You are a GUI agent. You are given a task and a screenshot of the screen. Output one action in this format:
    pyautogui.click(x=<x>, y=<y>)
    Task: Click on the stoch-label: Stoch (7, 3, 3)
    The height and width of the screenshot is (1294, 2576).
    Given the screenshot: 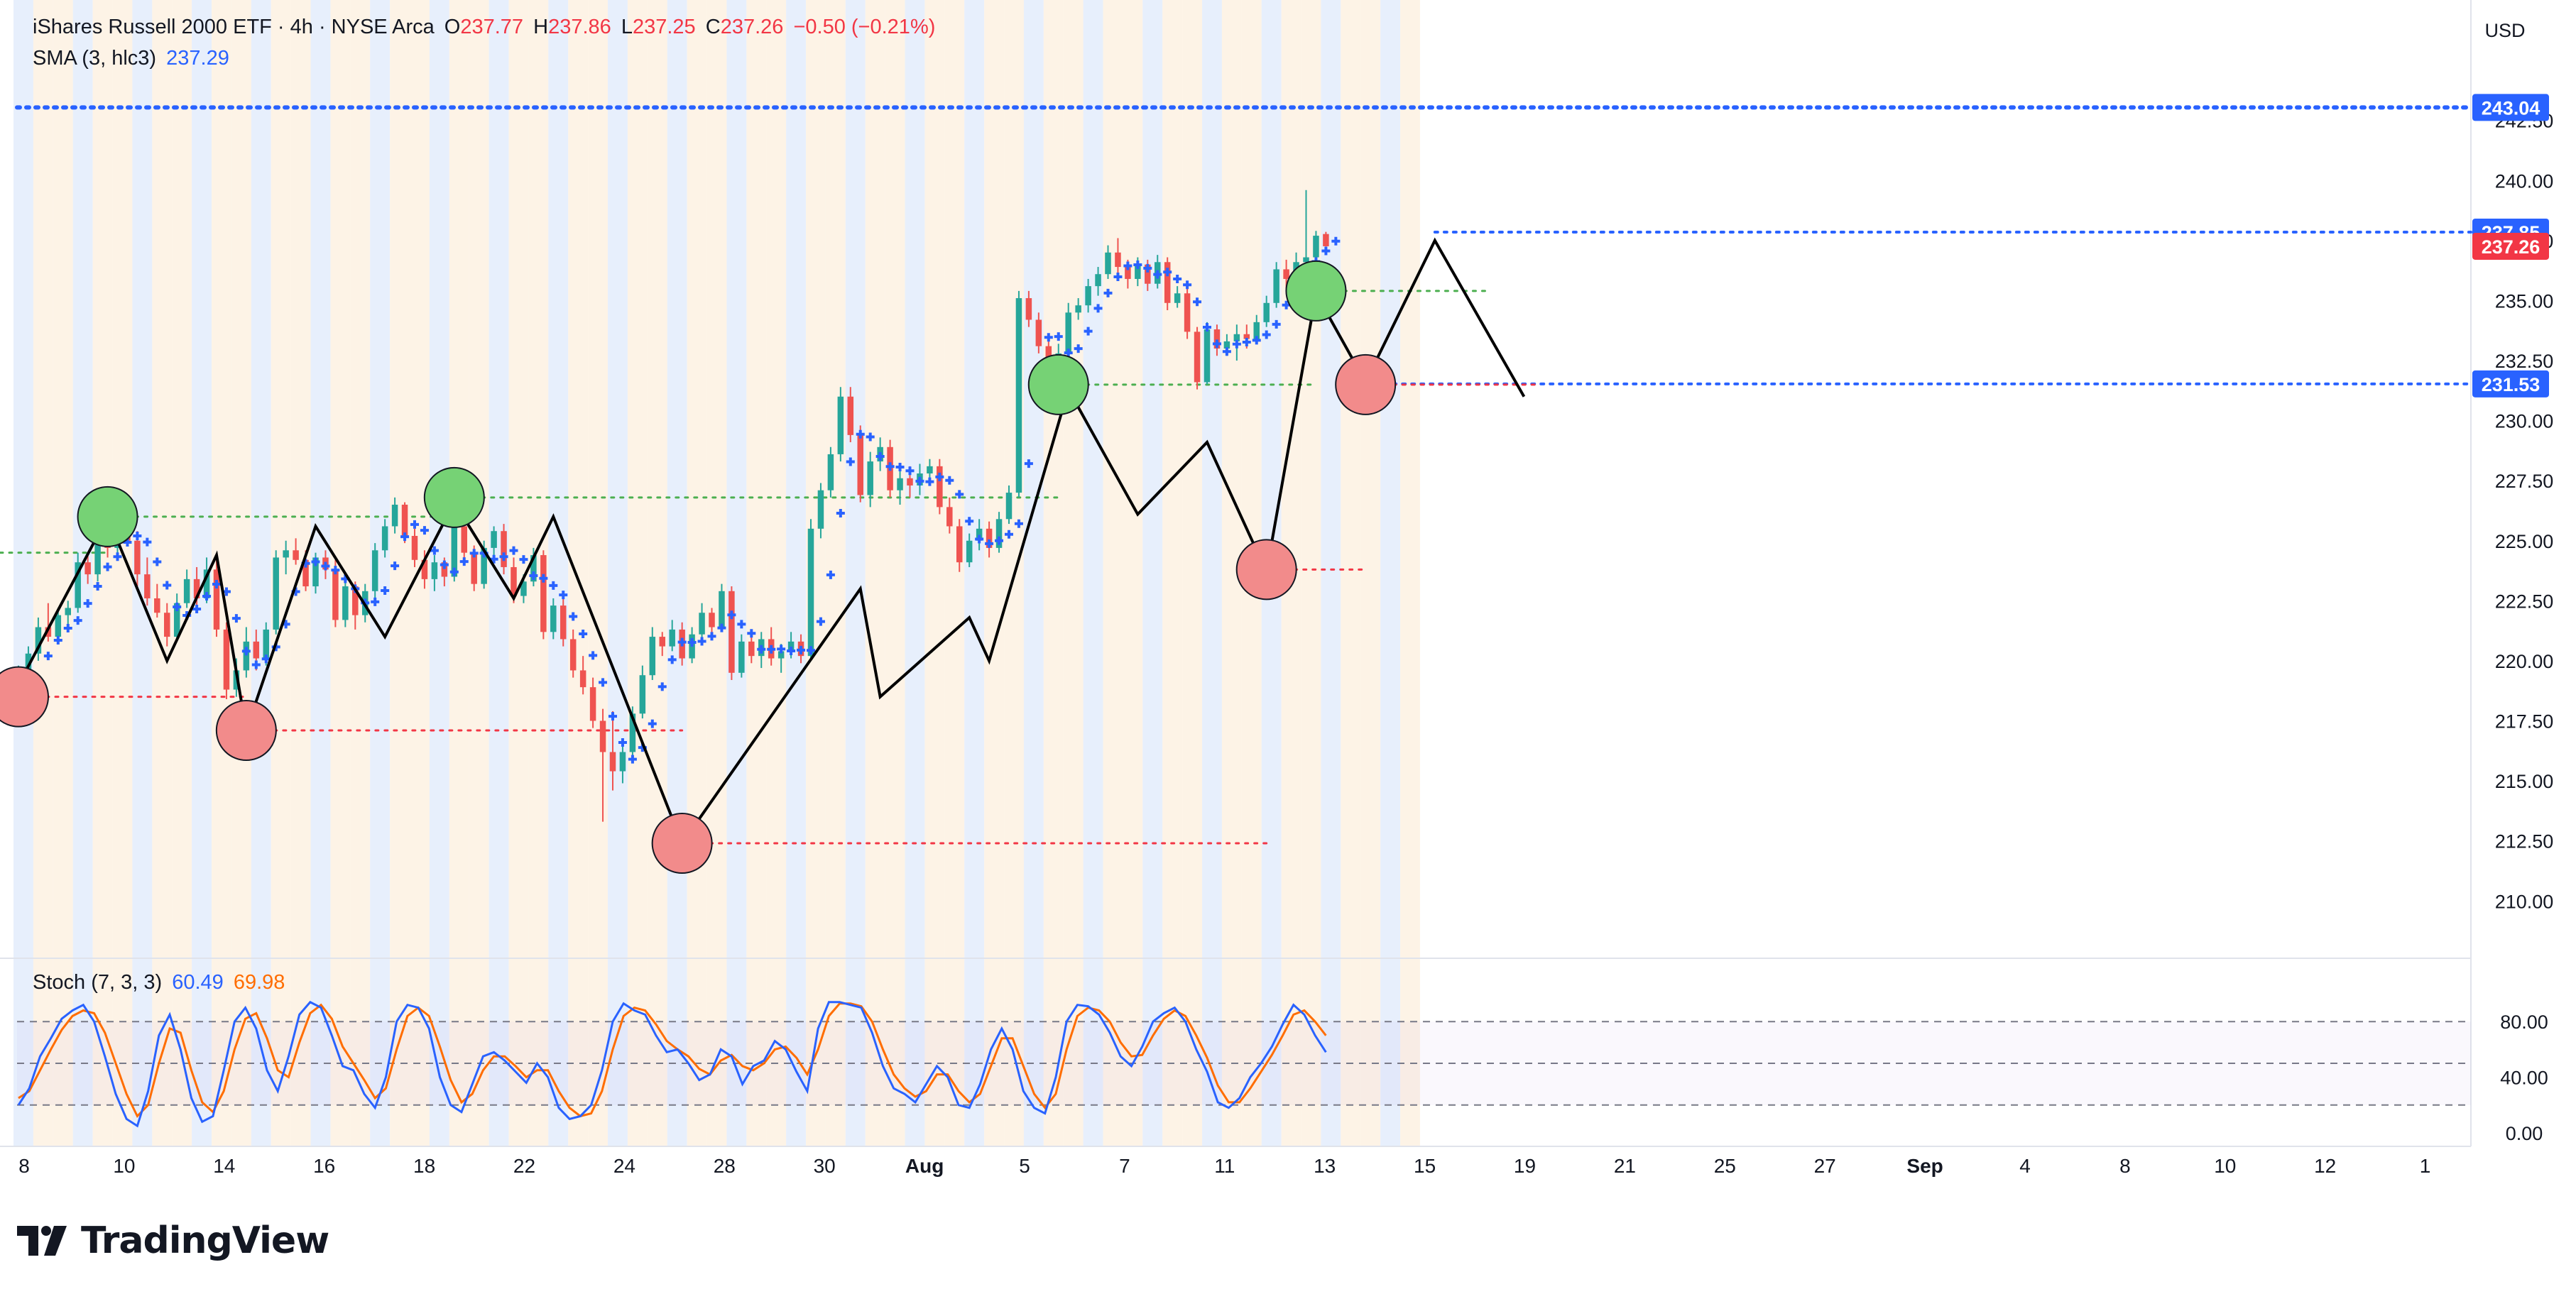 What is the action you would take?
    pyautogui.click(x=98, y=982)
    